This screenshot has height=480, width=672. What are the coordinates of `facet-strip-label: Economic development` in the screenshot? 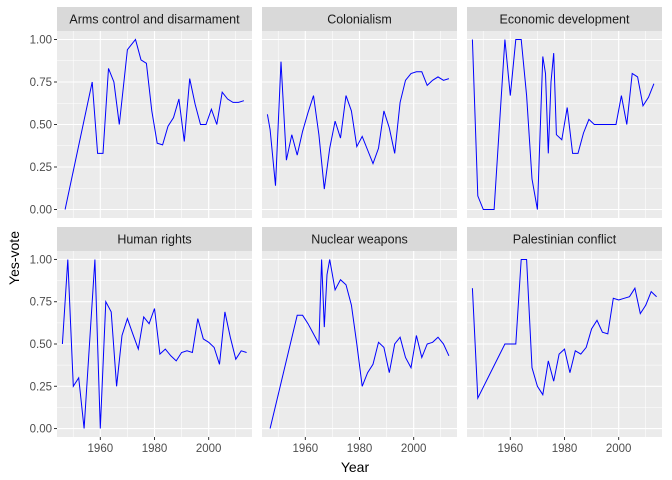 It's located at (565, 20).